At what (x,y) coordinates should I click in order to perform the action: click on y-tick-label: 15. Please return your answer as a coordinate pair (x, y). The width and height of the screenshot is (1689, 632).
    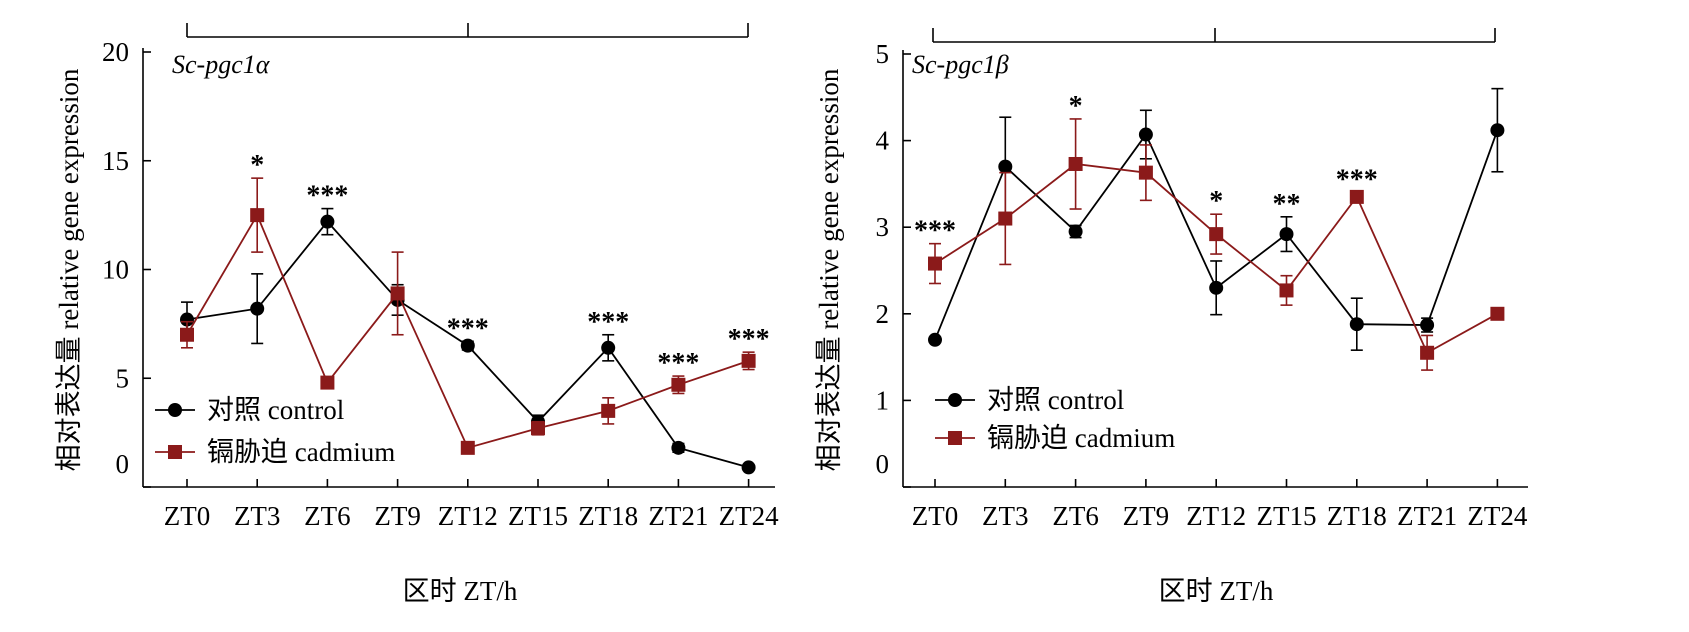
    Looking at the image, I should click on (115, 161).